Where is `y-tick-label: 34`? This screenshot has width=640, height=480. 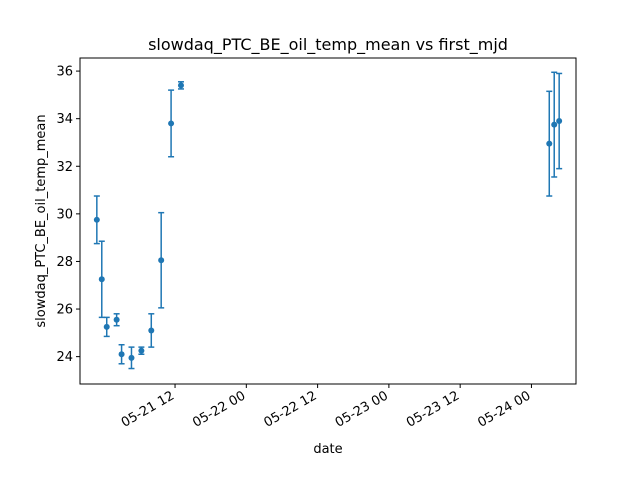
y-tick-label: 34 is located at coordinates (64, 119).